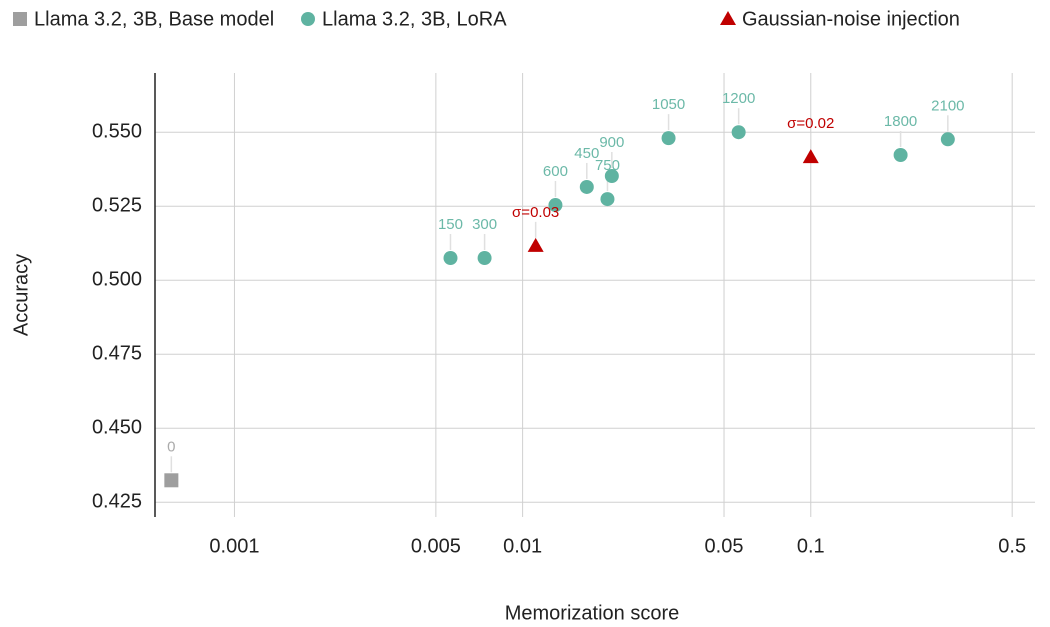 This screenshot has height=627, width=1050. What do you see at coordinates (484, 224) in the screenshot?
I see `point-label: 300` at bounding box center [484, 224].